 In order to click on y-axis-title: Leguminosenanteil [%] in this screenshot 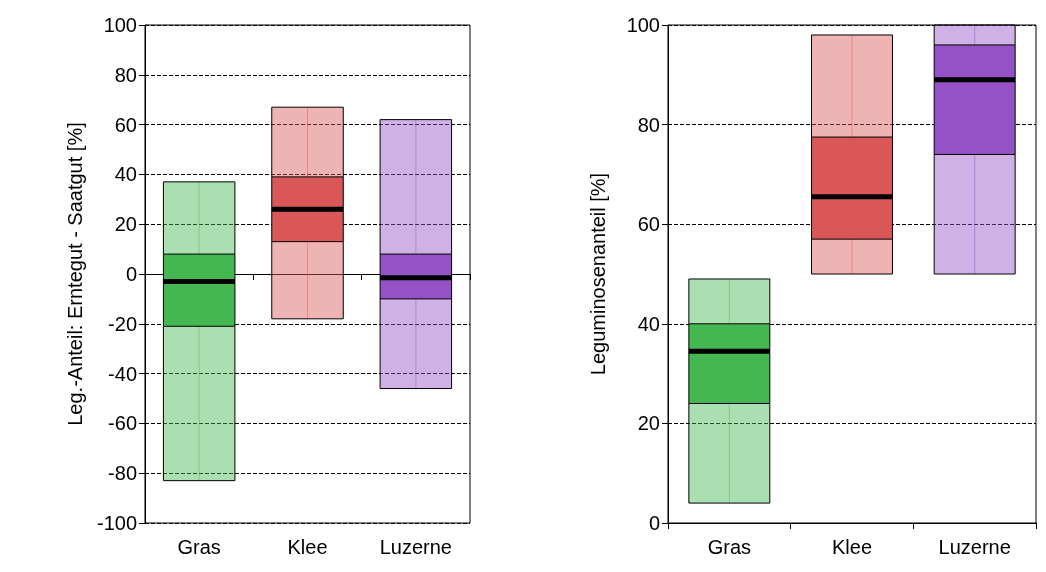, I will do `click(598, 274)`.